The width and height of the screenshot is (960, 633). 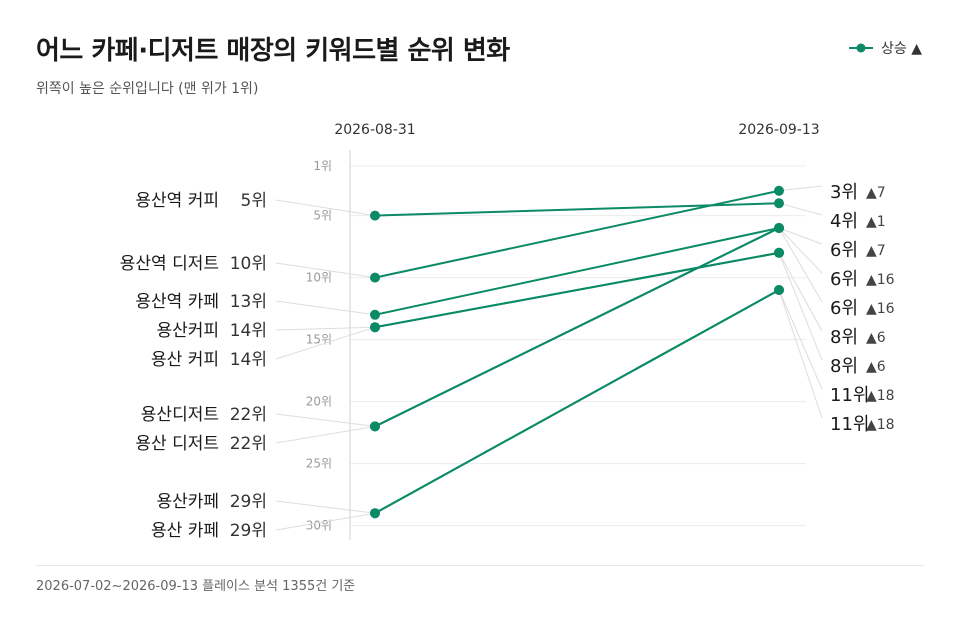 I want to click on y-tick-label: 25위, so click(x=319, y=464).